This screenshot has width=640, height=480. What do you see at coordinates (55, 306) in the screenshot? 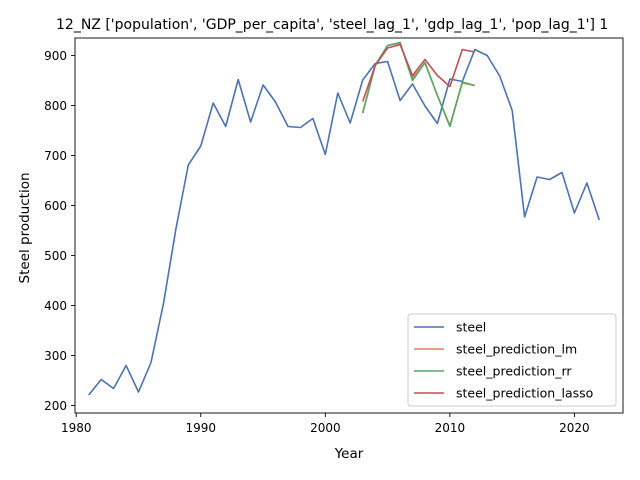
I see `y-tick-label: 400` at bounding box center [55, 306].